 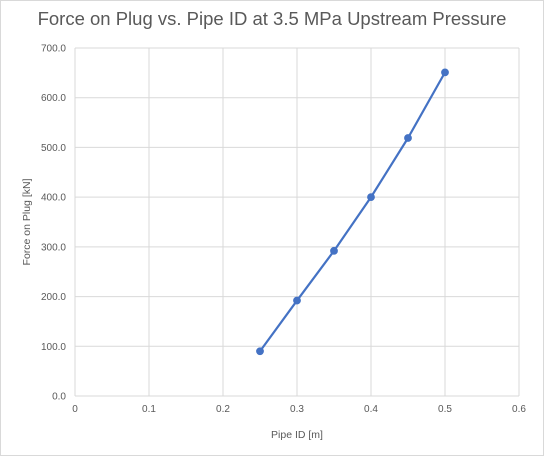 I want to click on x-tick-label: 0.1, so click(x=149, y=409).